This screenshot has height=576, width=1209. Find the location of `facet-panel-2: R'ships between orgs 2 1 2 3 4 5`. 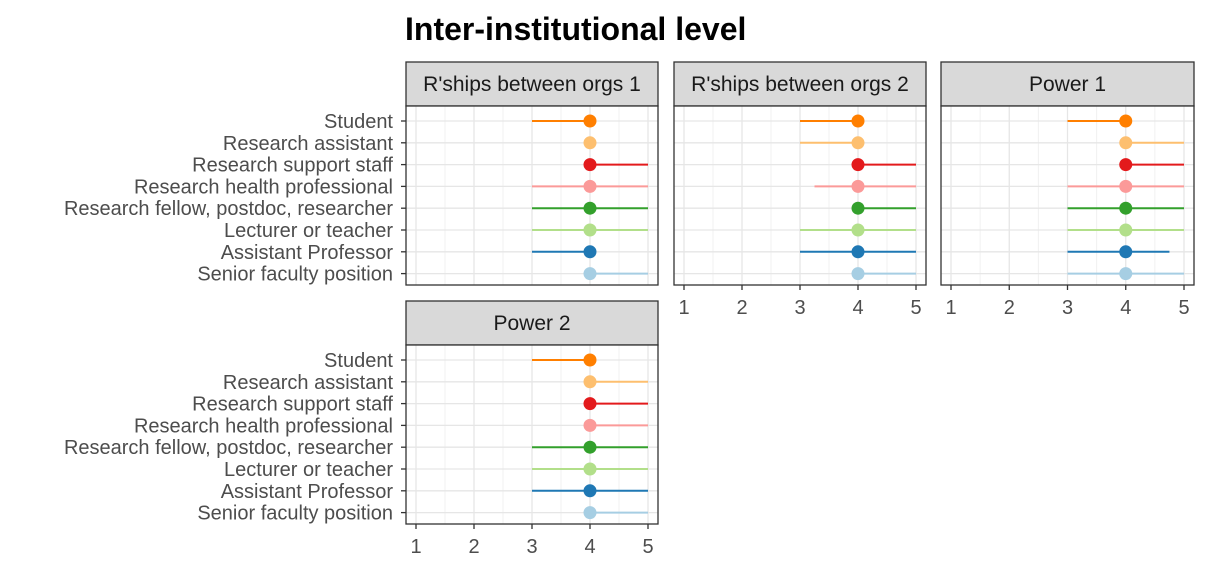

facet-panel-2: R'ships between orgs 2 1 2 3 4 5 is located at coordinates (800, 190).